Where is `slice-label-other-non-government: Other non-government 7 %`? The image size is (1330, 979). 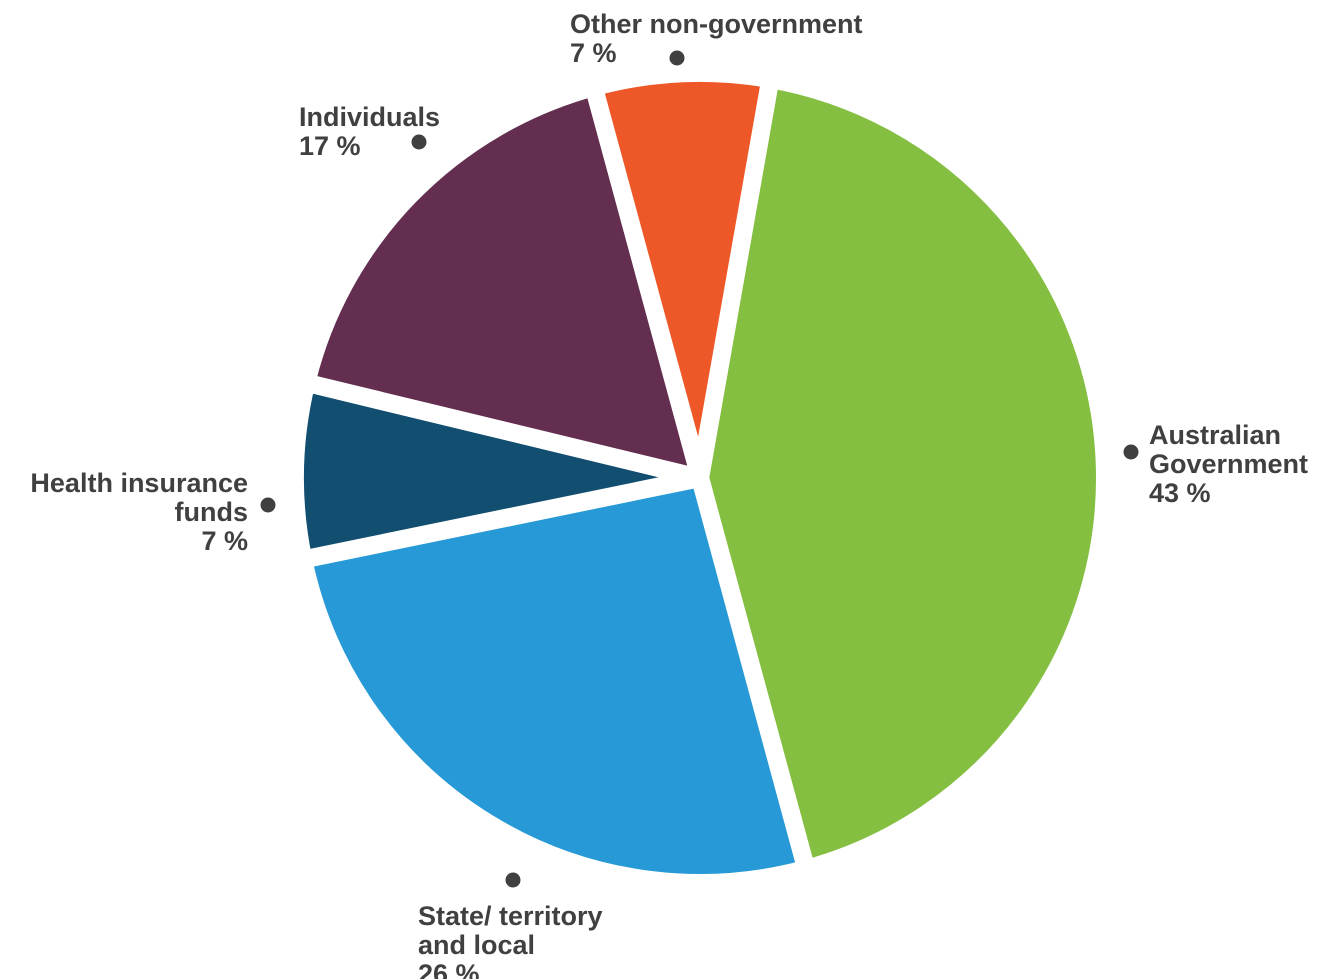 slice-label-other-non-government: Other non-government 7 % is located at coordinates (716, 38).